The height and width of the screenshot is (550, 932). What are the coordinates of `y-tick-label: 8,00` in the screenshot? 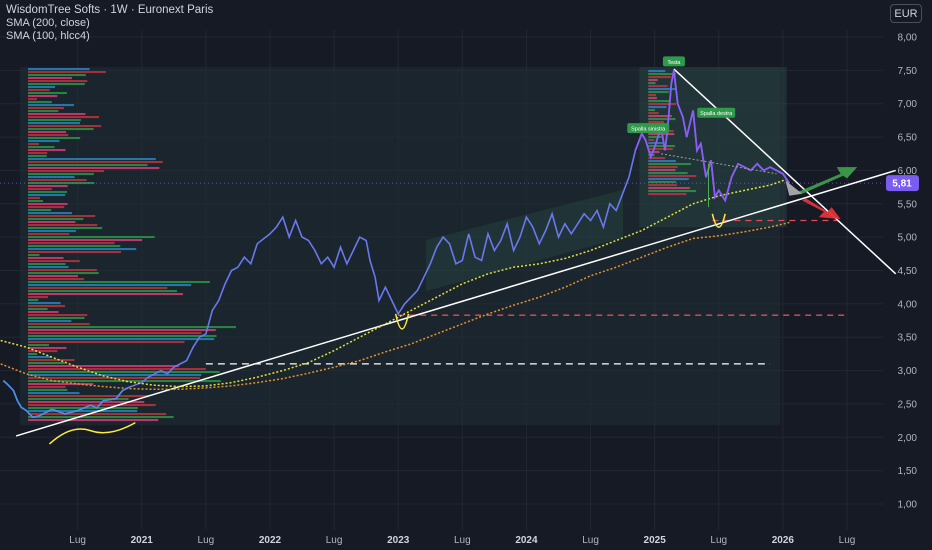 It's located at (908, 38).